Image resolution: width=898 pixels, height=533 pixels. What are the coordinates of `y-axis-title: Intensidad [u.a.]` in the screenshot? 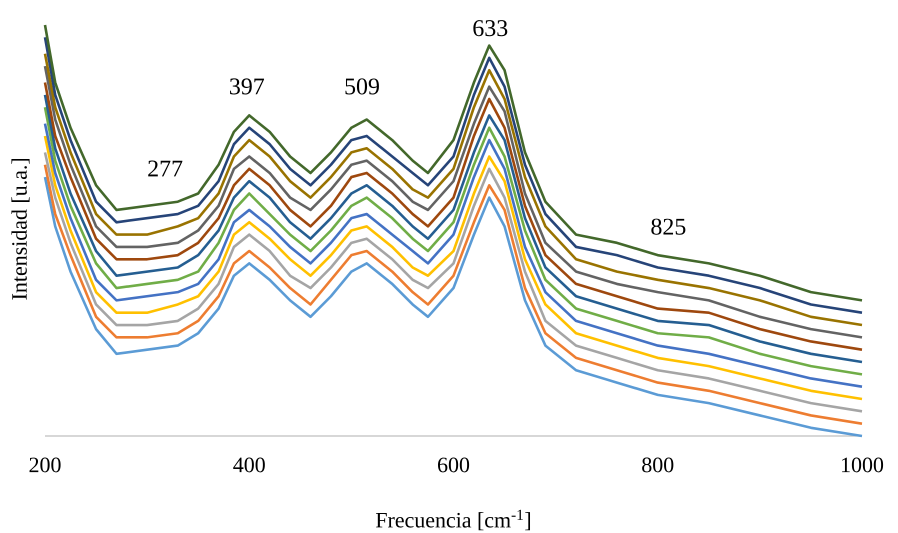 It's located at (20, 229).